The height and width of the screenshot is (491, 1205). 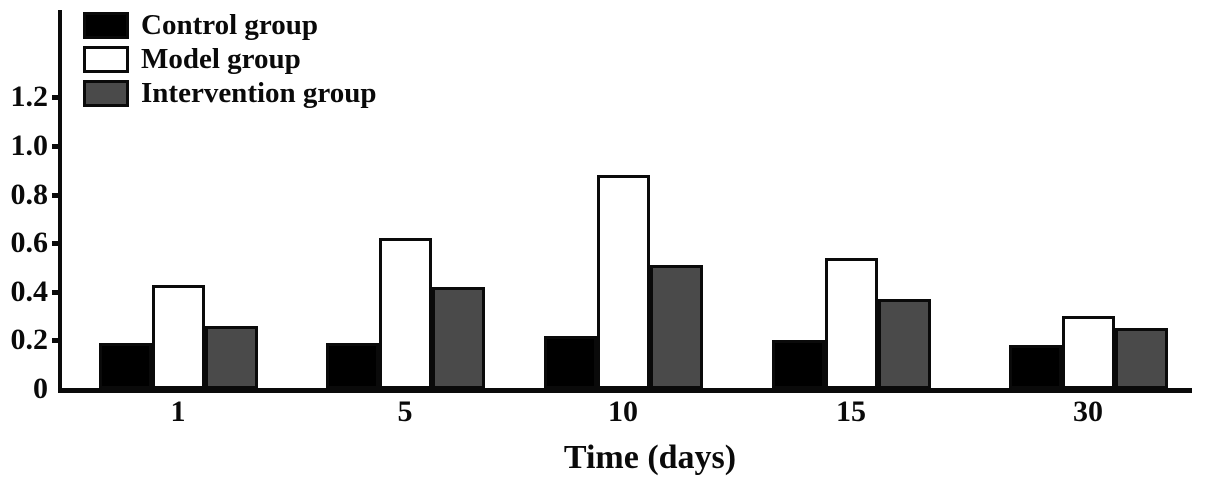 What do you see at coordinates (178, 411) in the screenshot?
I see `x-tick-label-1: 1` at bounding box center [178, 411].